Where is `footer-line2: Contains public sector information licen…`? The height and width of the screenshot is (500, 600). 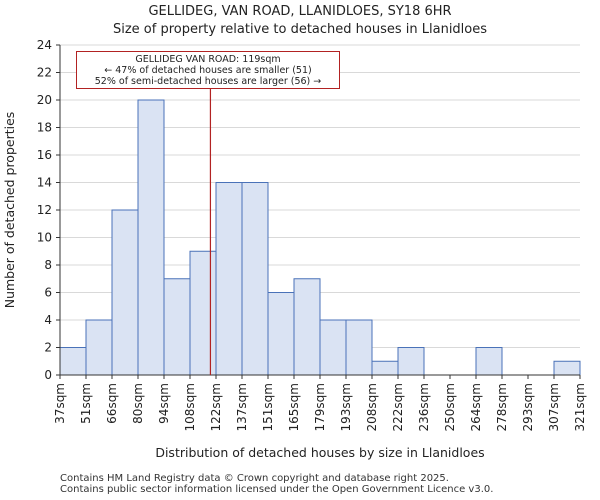
footer-line2: Contains public sector information licen… is located at coordinates (277, 489).